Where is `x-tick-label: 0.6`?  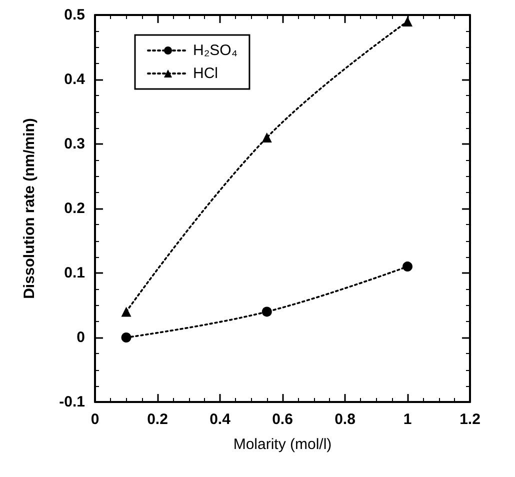
x-tick-label: 0.6 is located at coordinates (282, 419).